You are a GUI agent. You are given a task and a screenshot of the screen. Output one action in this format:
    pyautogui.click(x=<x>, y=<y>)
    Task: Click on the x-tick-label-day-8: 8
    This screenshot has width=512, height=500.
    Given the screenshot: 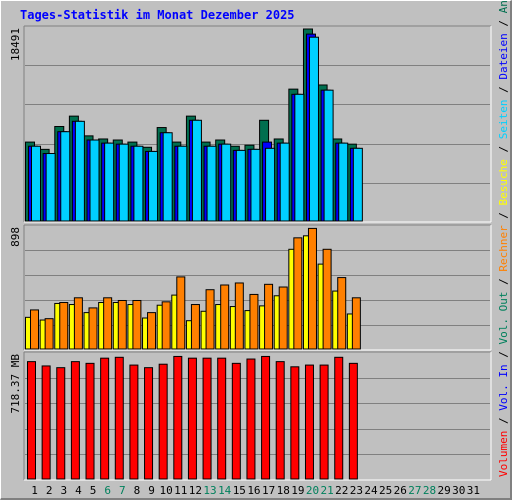 What is the action you would take?
    pyautogui.click(x=137, y=490)
    